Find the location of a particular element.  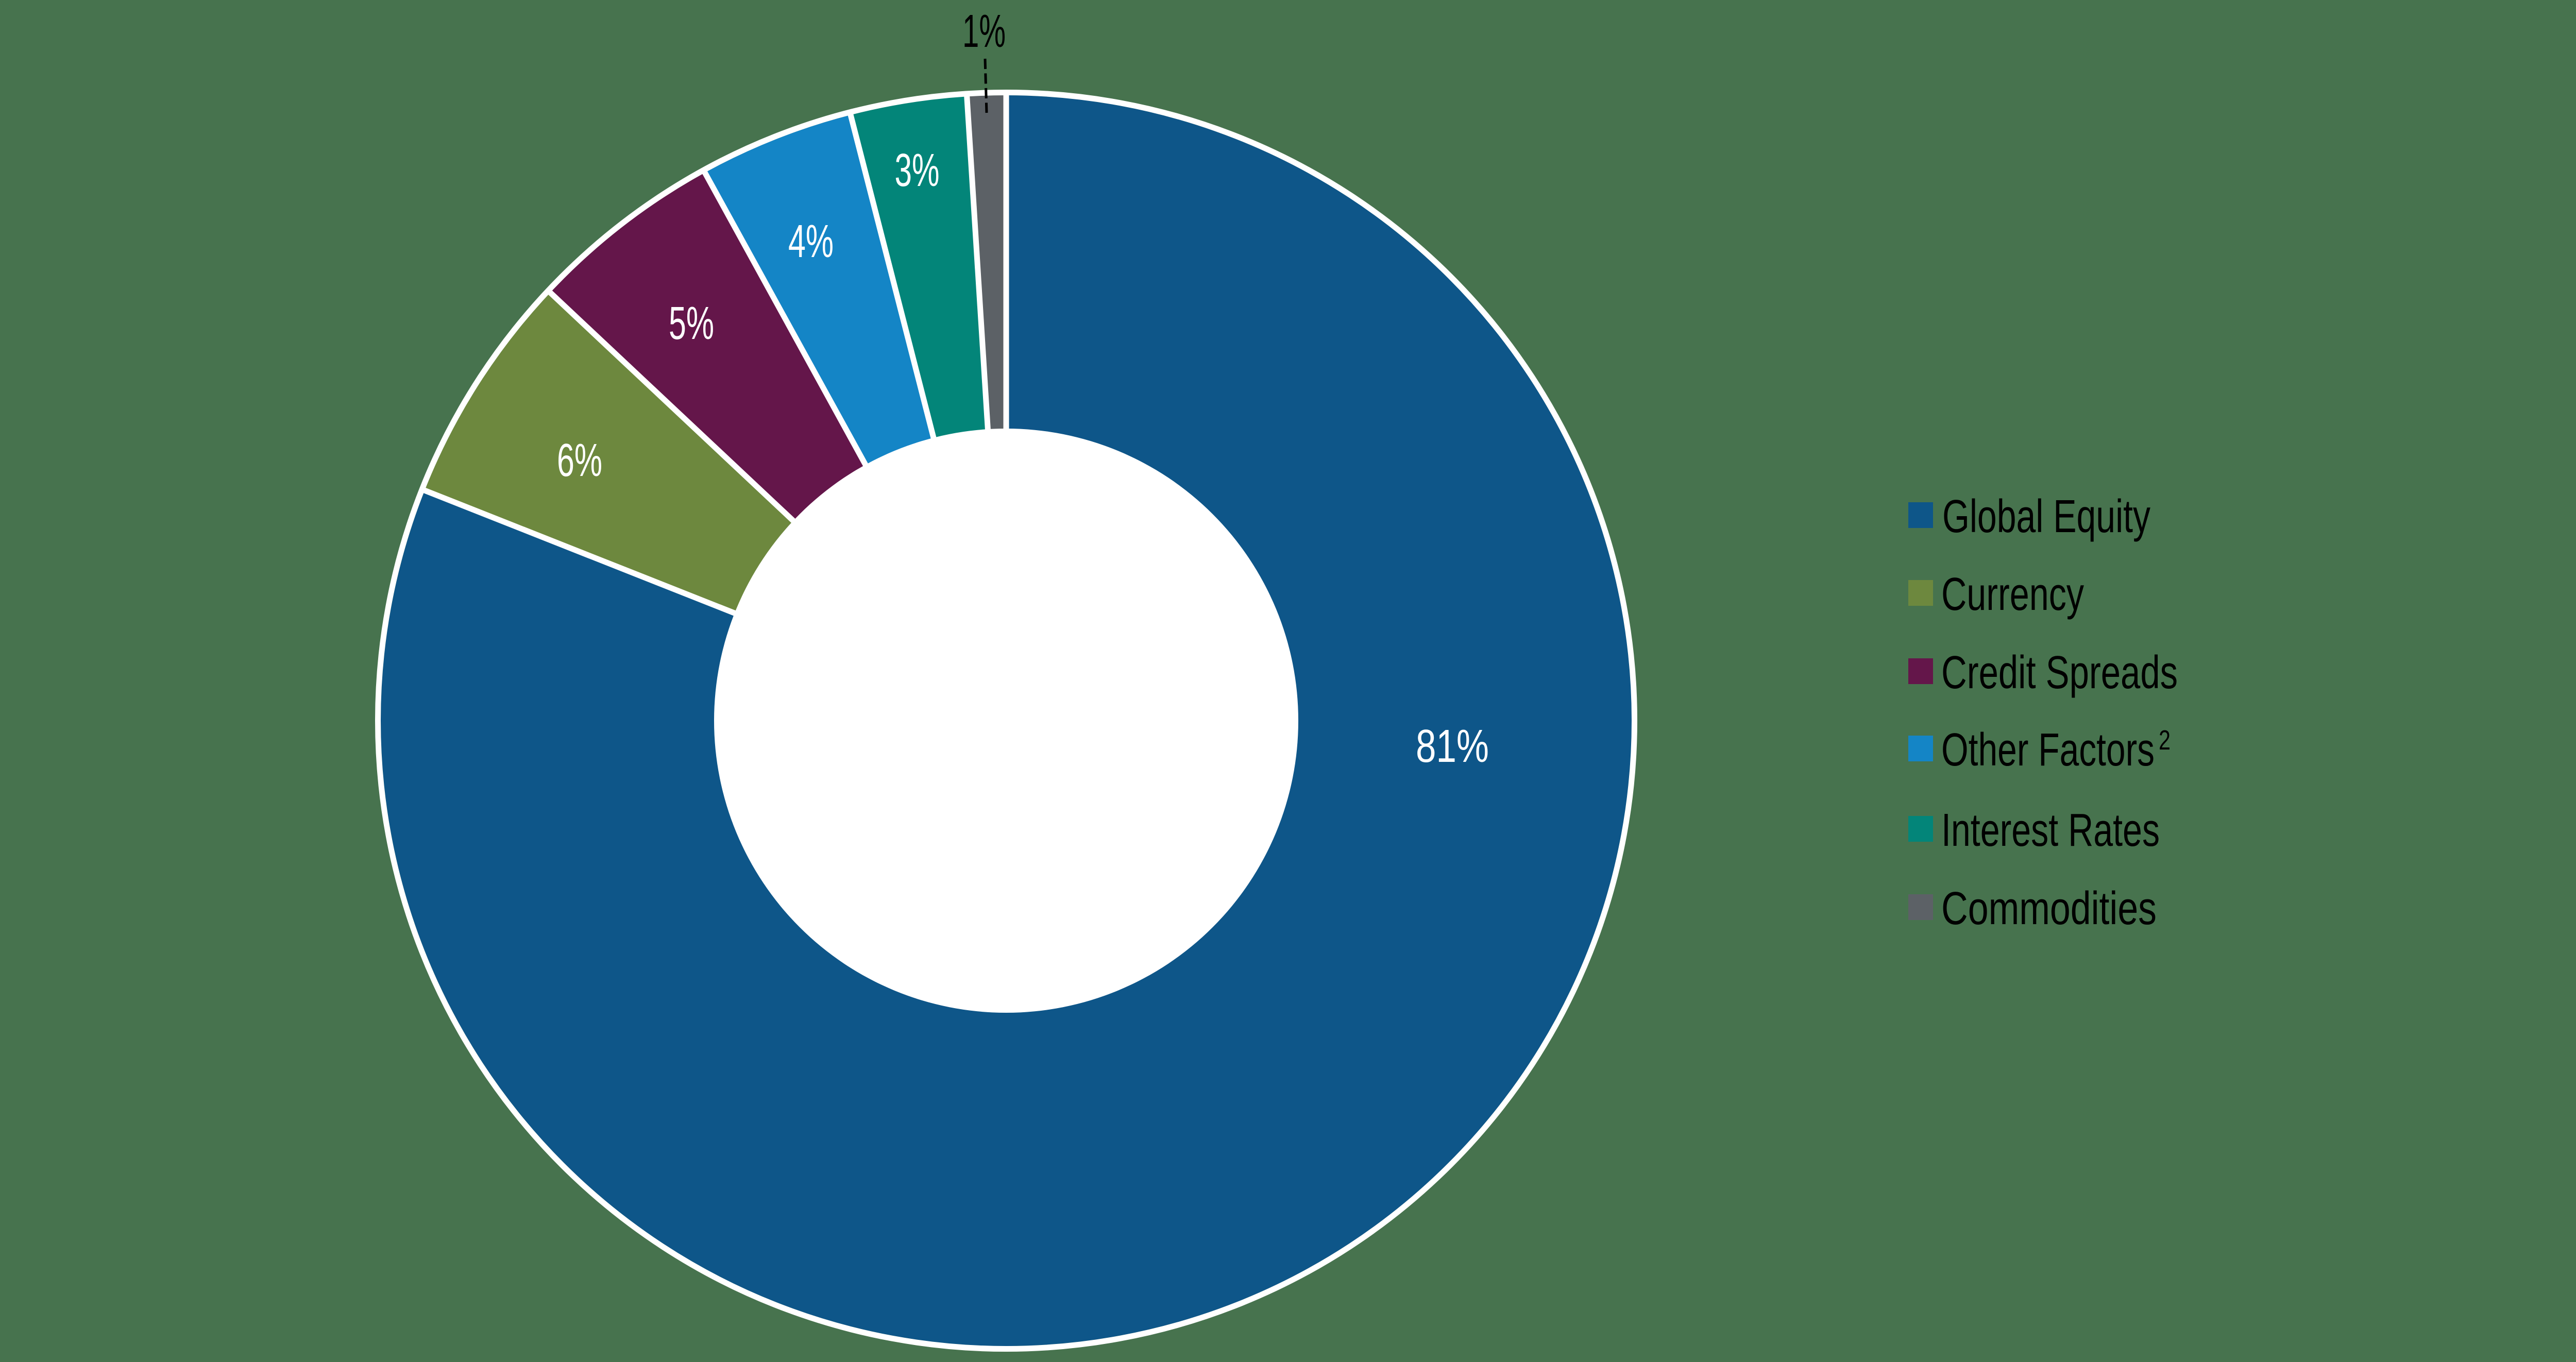

svg-text: 1% is located at coordinates (984, 32).